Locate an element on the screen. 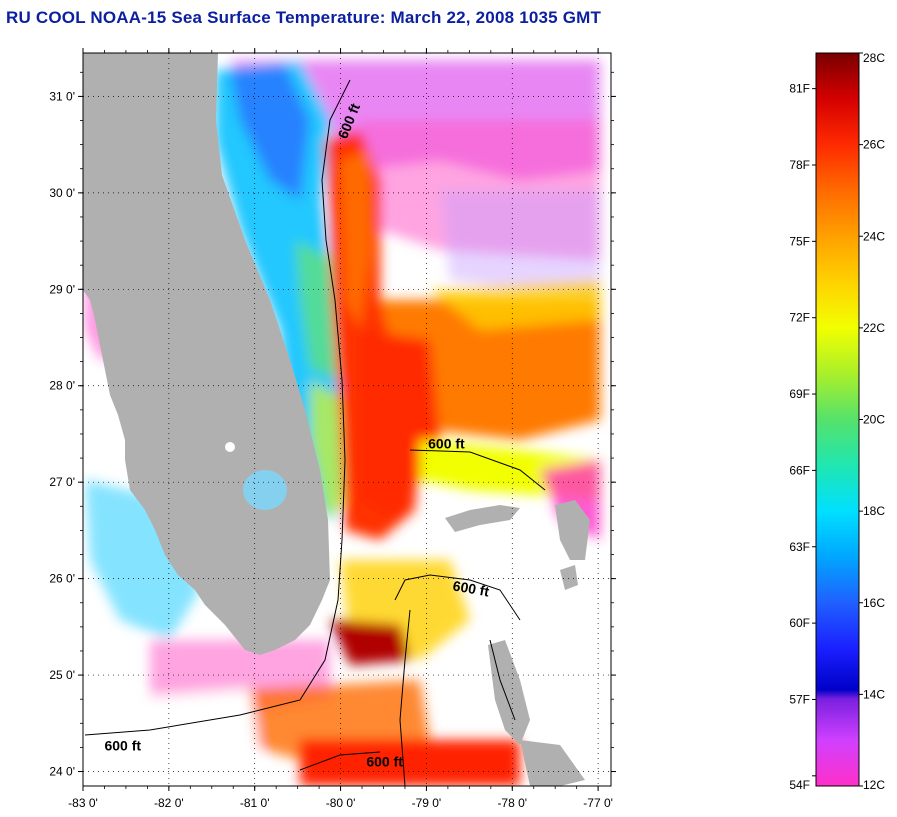  inland-lake is located at coordinates (230, 447).